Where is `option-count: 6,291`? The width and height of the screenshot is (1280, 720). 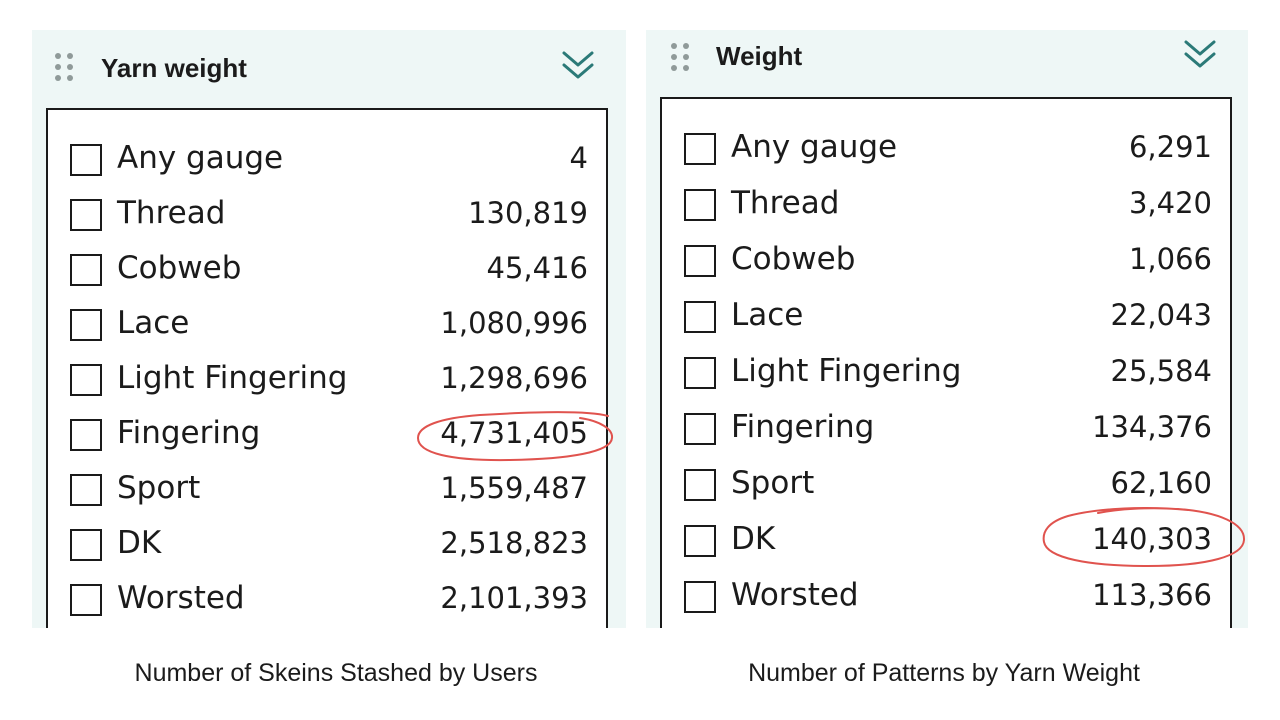 option-count: 6,291 is located at coordinates (1170, 147).